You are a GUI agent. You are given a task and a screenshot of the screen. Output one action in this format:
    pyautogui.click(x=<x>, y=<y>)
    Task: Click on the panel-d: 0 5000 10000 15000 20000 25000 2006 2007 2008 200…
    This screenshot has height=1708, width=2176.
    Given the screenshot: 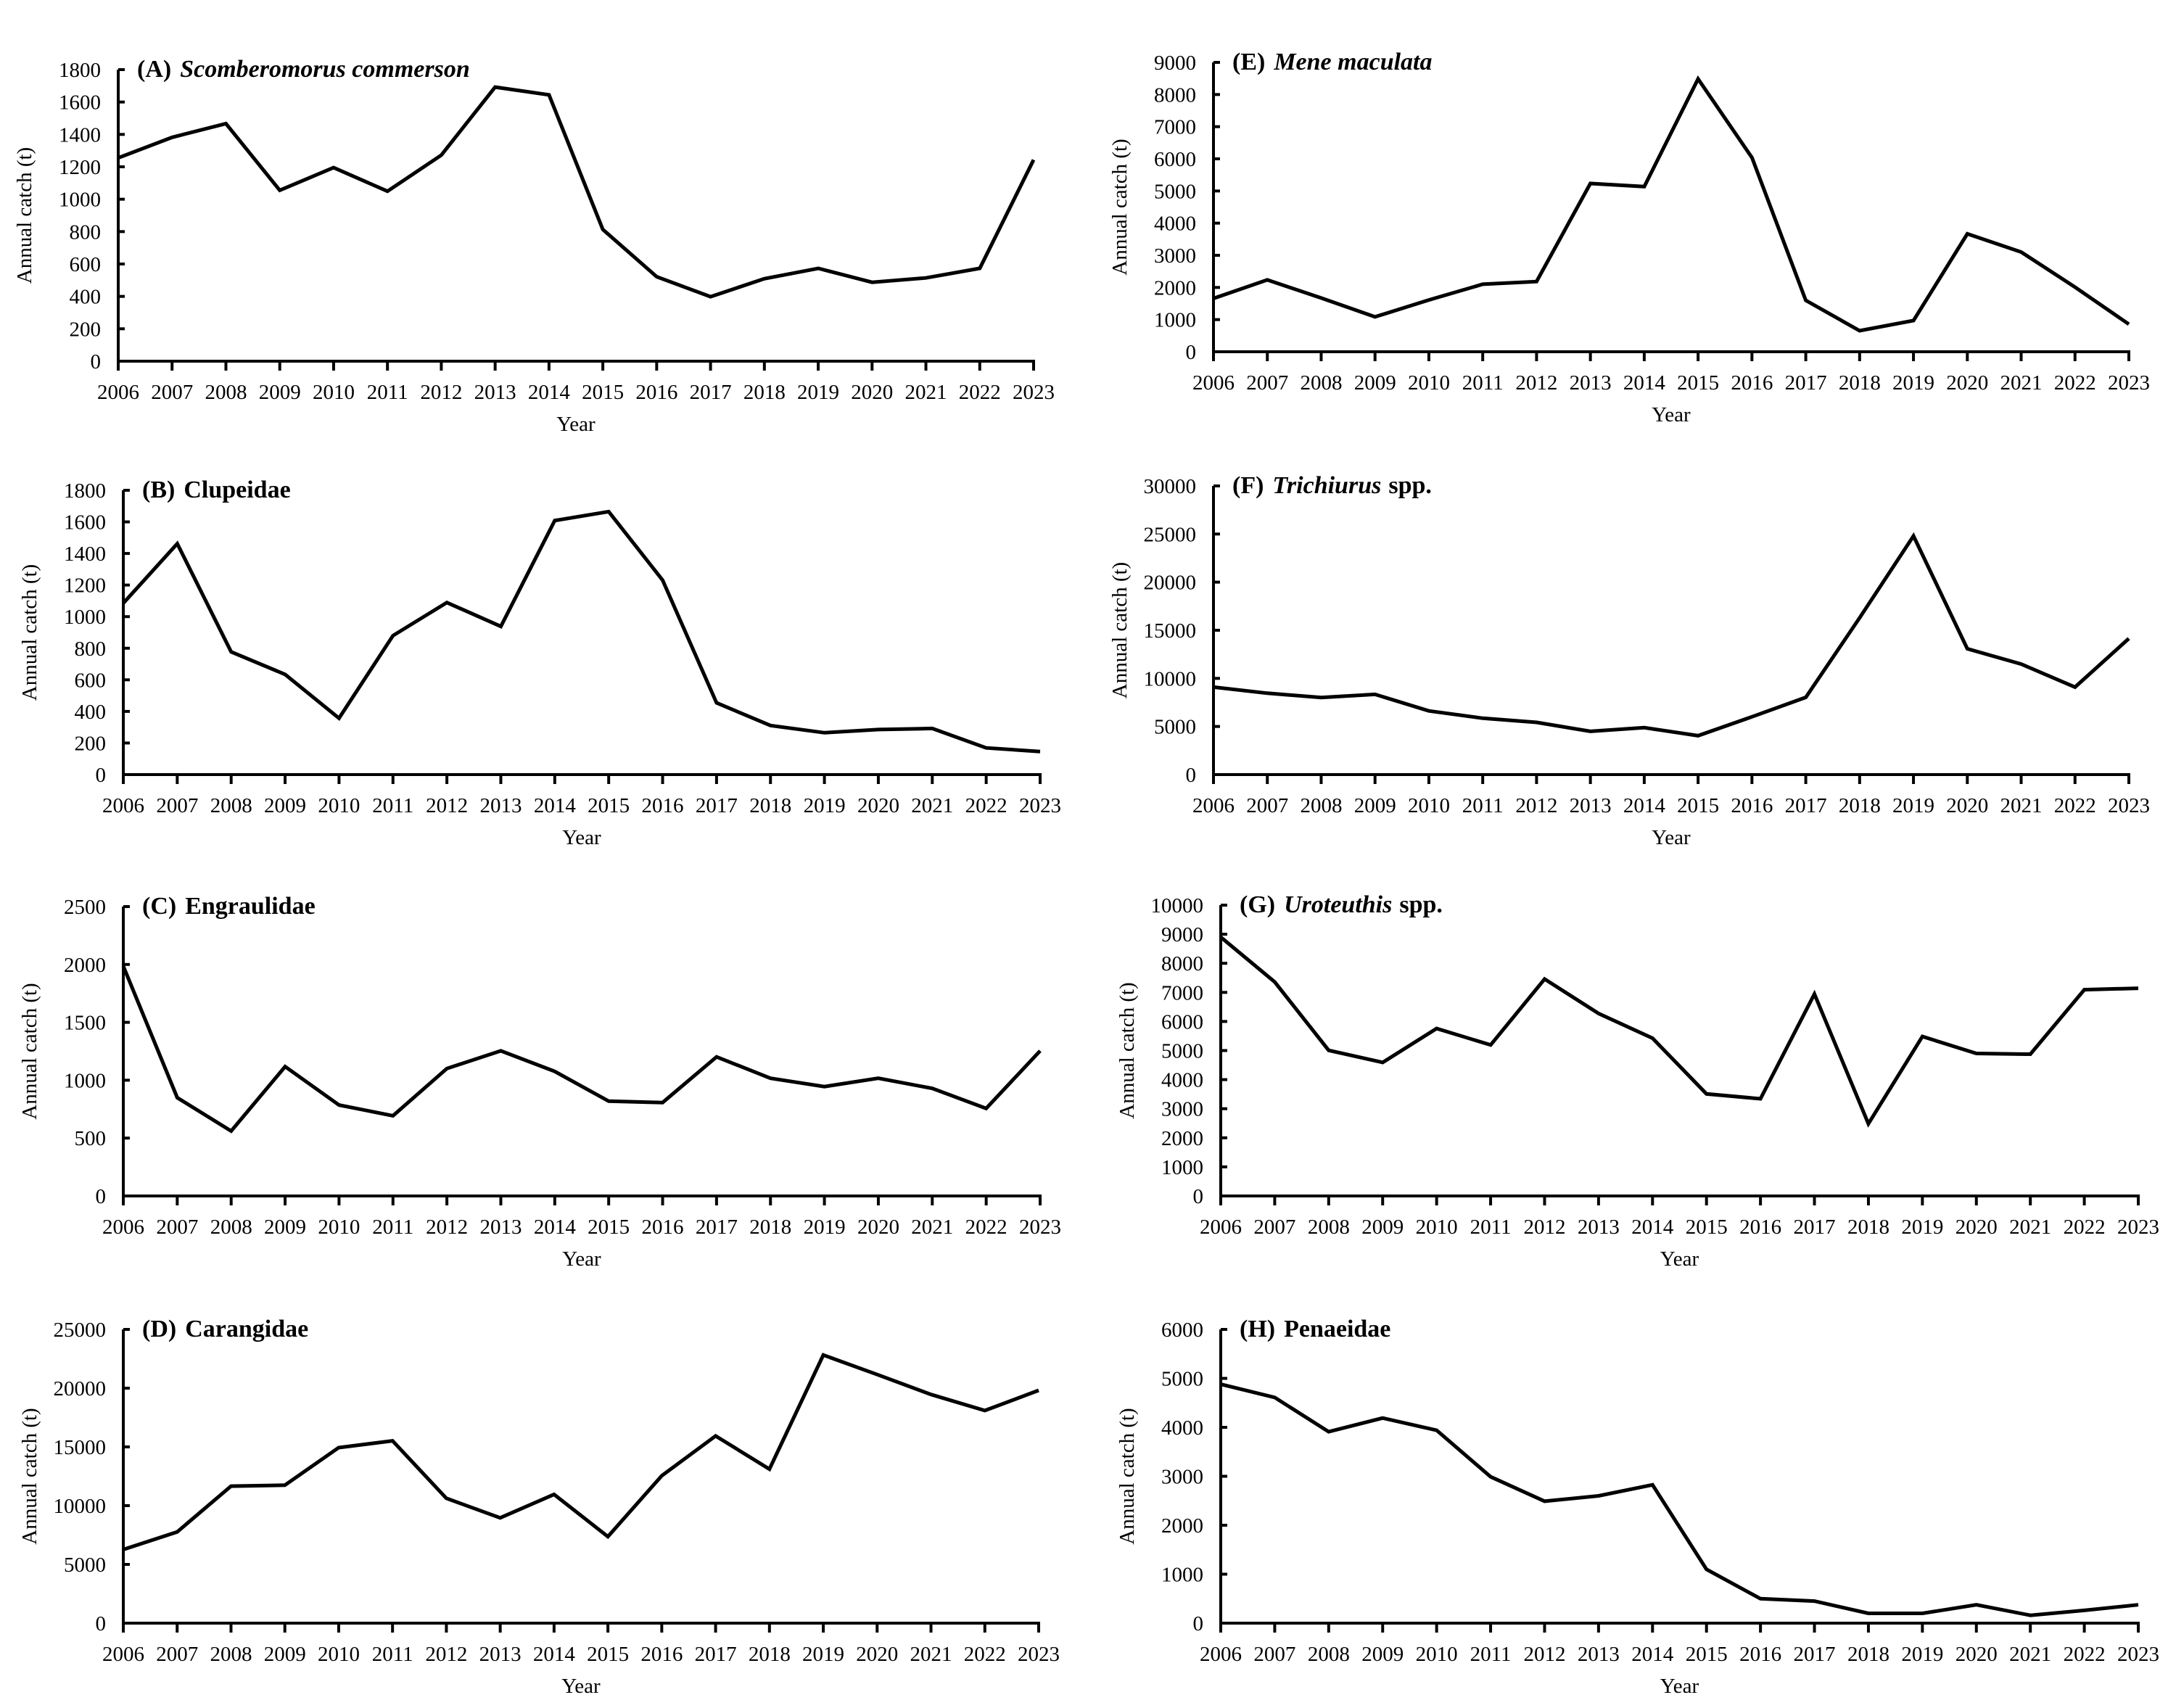 What is the action you would take?
    pyautogui.click(x=539, y=1507)
    